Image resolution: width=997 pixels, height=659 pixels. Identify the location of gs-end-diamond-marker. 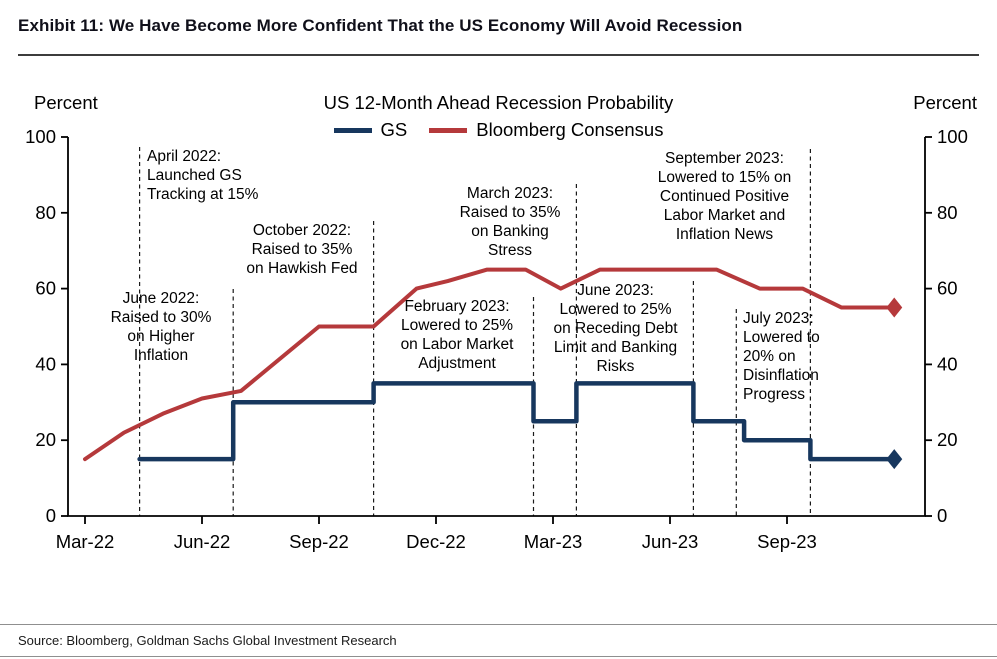
(894, 459).